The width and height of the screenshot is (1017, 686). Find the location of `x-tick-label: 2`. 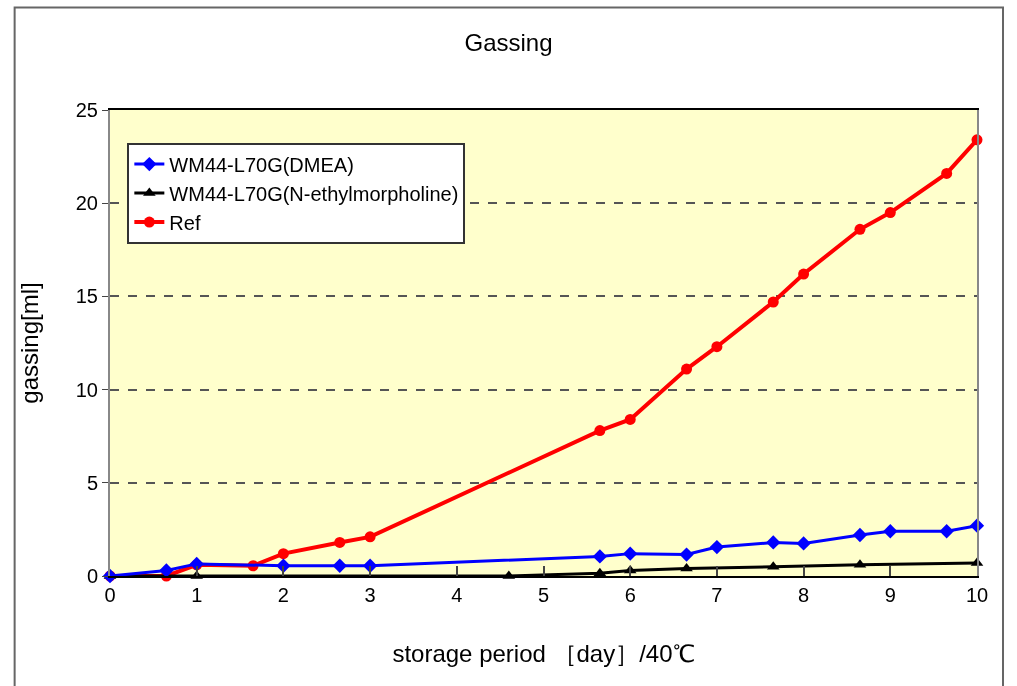

x-tick-label: 2 is located at coordinates (283, 595).